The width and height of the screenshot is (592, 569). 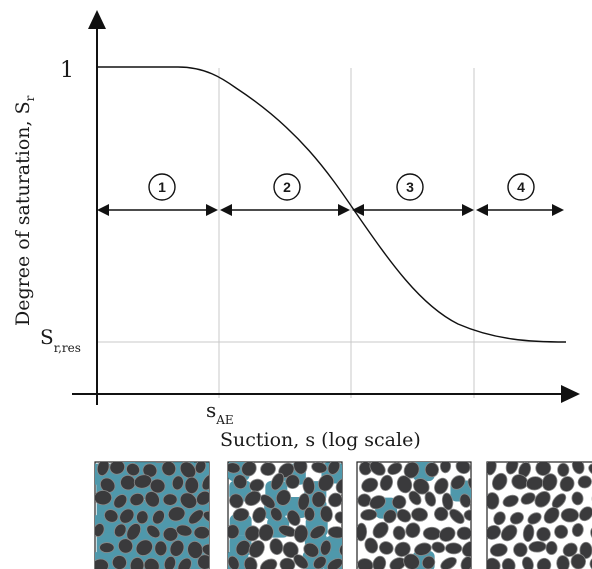 What do you see at coordinates (220, 412) in the screenshot?
I see `x-tick-sae-label: sAE` at bounding box center [220, 412].